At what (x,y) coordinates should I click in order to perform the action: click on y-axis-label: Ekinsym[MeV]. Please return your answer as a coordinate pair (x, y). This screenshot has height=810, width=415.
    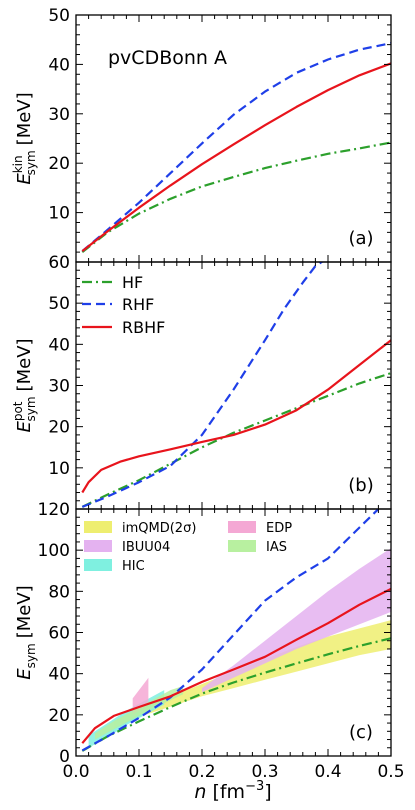
    Looking at the image, I should click on (24, 138).